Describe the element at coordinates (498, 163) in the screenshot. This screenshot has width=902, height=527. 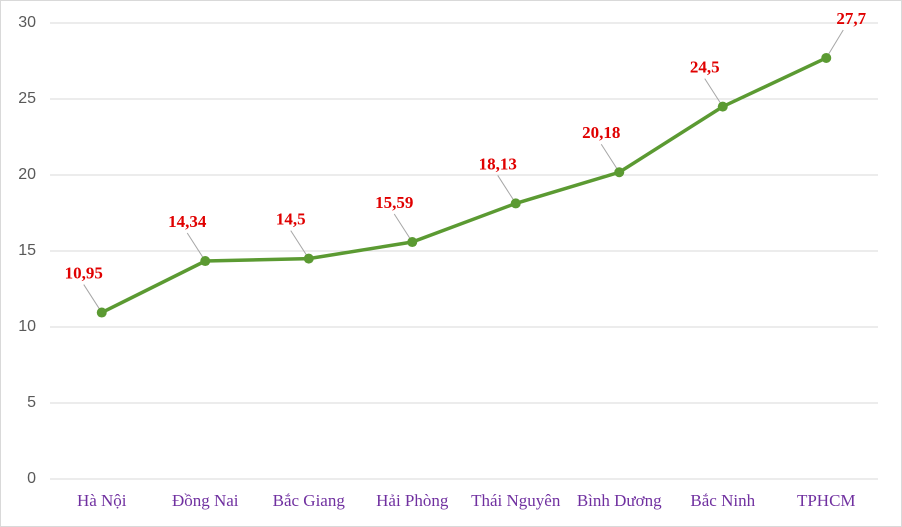
I see `data-label: 18,13` at that location.